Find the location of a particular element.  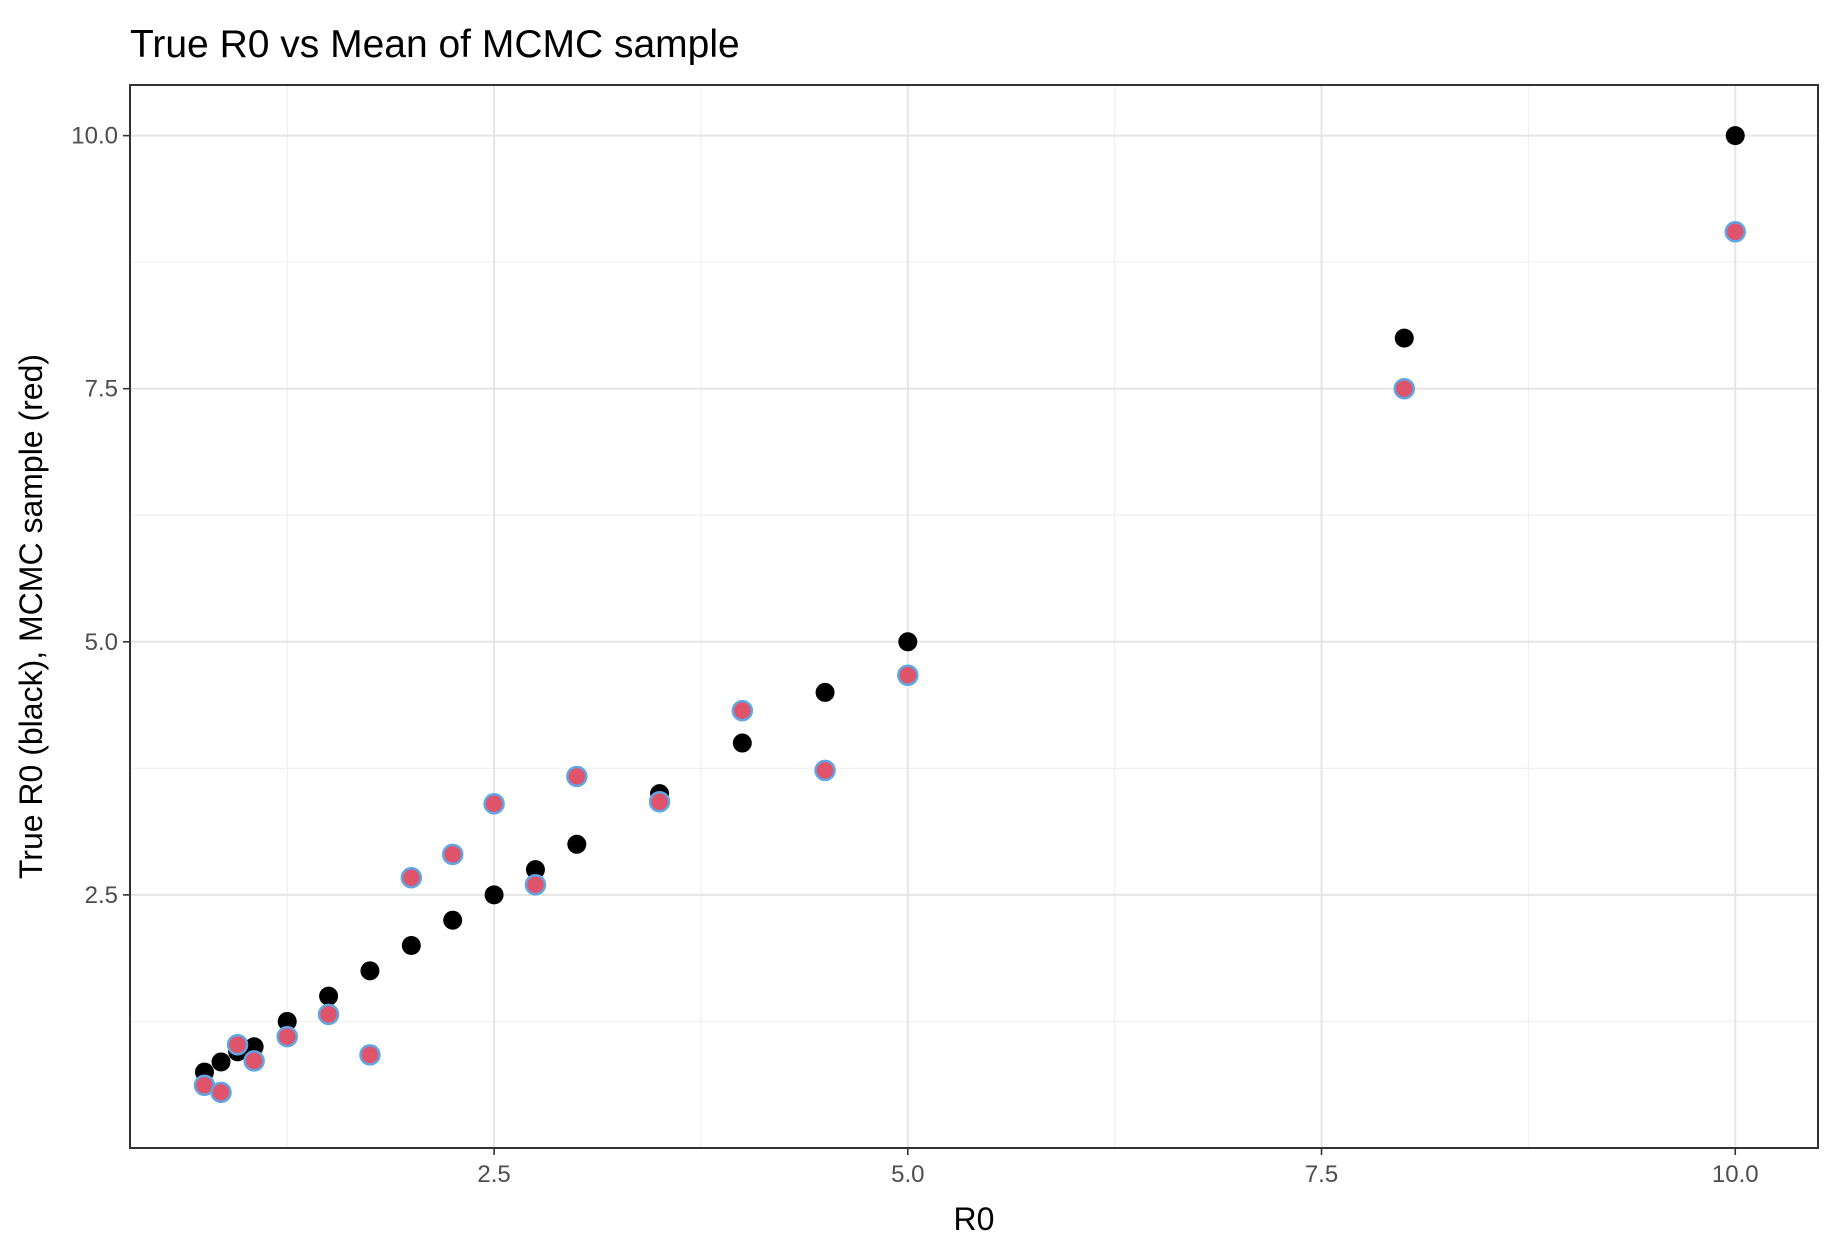

x-tick-label: 5.0 is located at coordinates (907, 1174).